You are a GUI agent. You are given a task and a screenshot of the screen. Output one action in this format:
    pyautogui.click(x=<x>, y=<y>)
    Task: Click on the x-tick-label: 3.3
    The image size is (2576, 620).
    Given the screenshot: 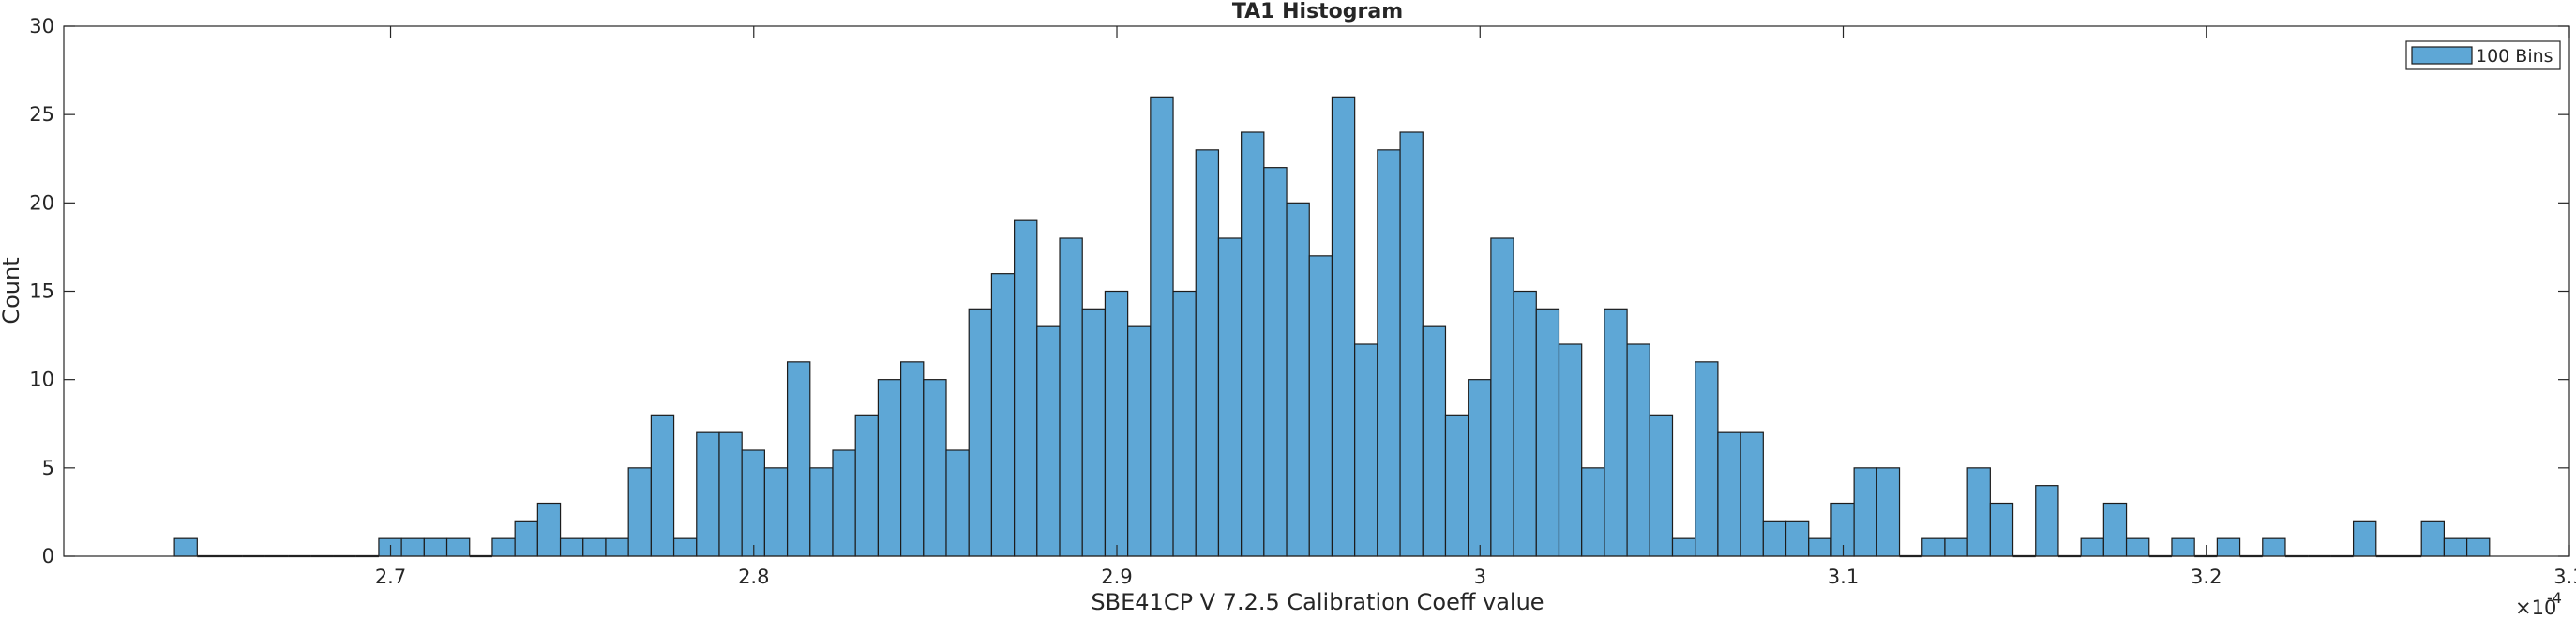 What is the action you would take?
    pyautogui.click(x=2564, y=577)
    